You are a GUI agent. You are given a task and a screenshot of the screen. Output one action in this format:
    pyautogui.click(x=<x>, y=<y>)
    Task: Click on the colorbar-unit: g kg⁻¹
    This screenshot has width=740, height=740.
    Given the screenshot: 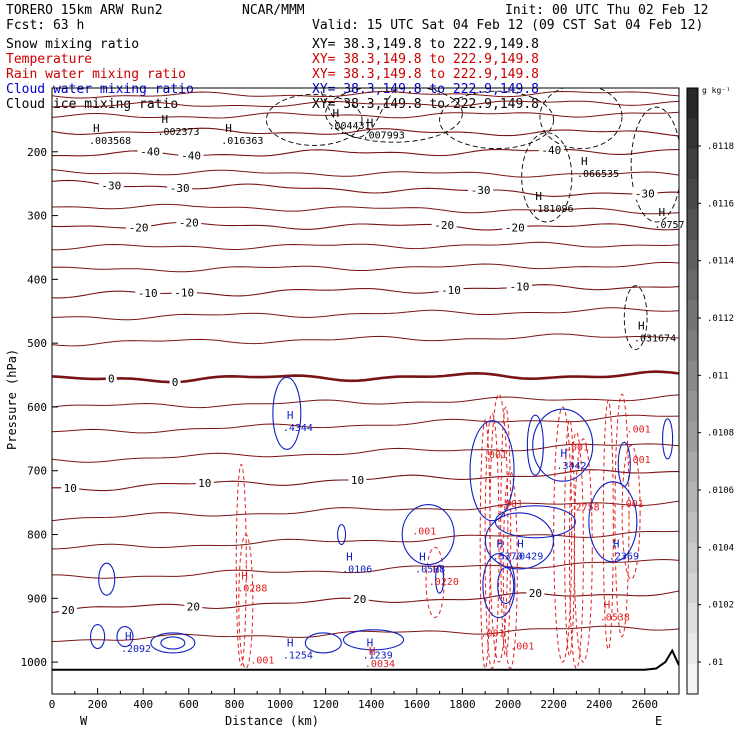 What is the action you would take?
    pyautogui.click(x=716, y=90)
    